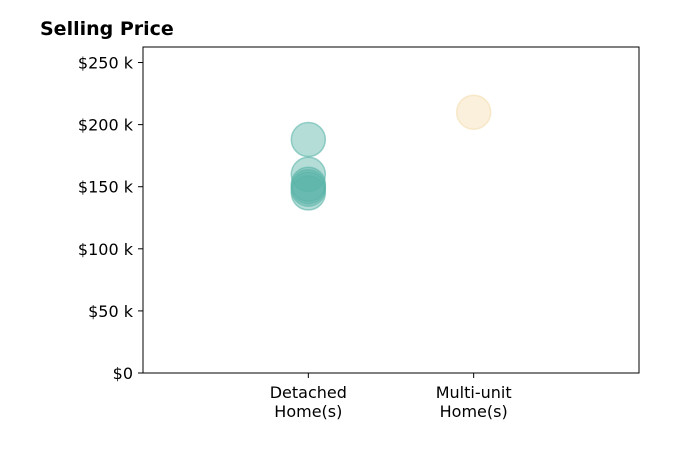 The image size is (679, 462). What do you see at coordinates (106, 125) in the screenshot?
I see `y-tick-label: $200 k` at bounding box center [106, 125].